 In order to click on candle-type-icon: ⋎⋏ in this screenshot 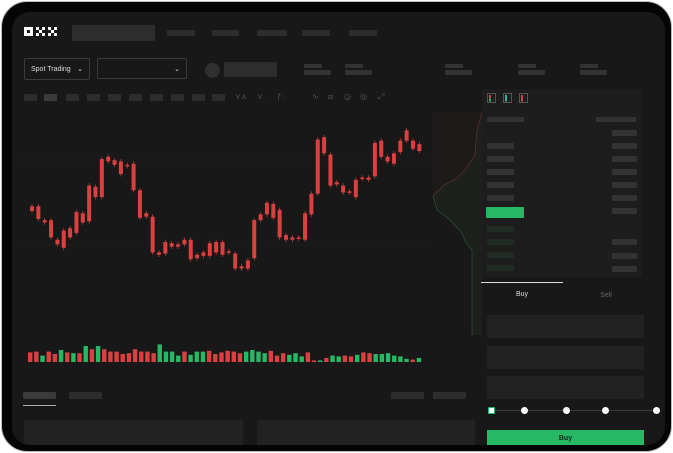, I will do `click(241, 96)`.